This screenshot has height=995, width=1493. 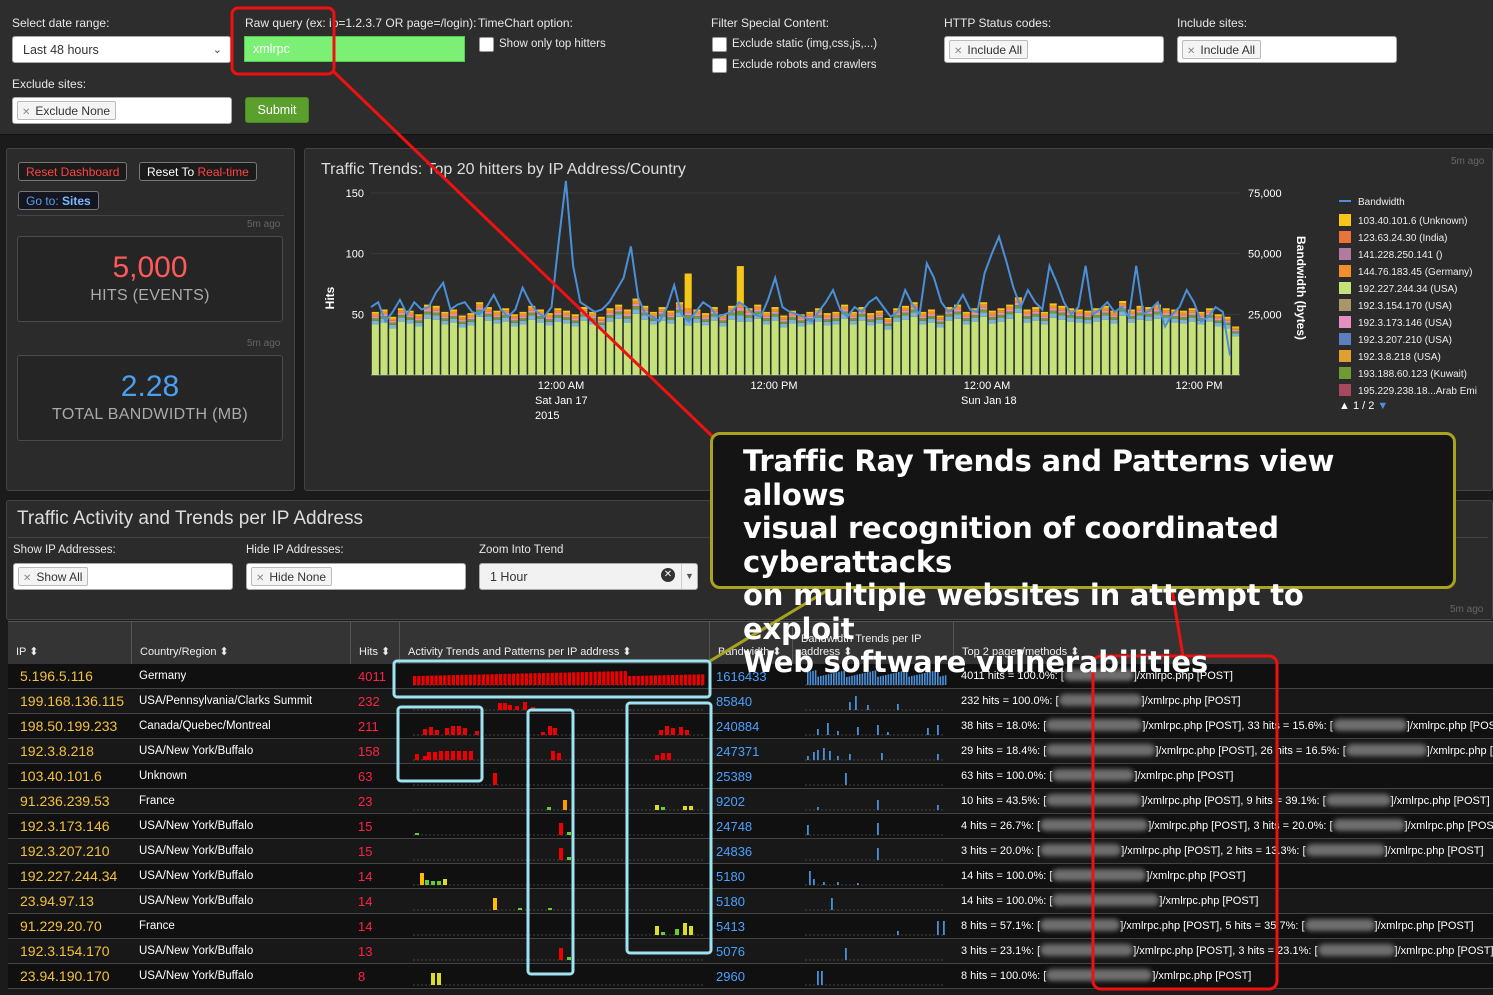 I want to click on include-sites-token: ✕ Include All, so click(x=1222, y=49).